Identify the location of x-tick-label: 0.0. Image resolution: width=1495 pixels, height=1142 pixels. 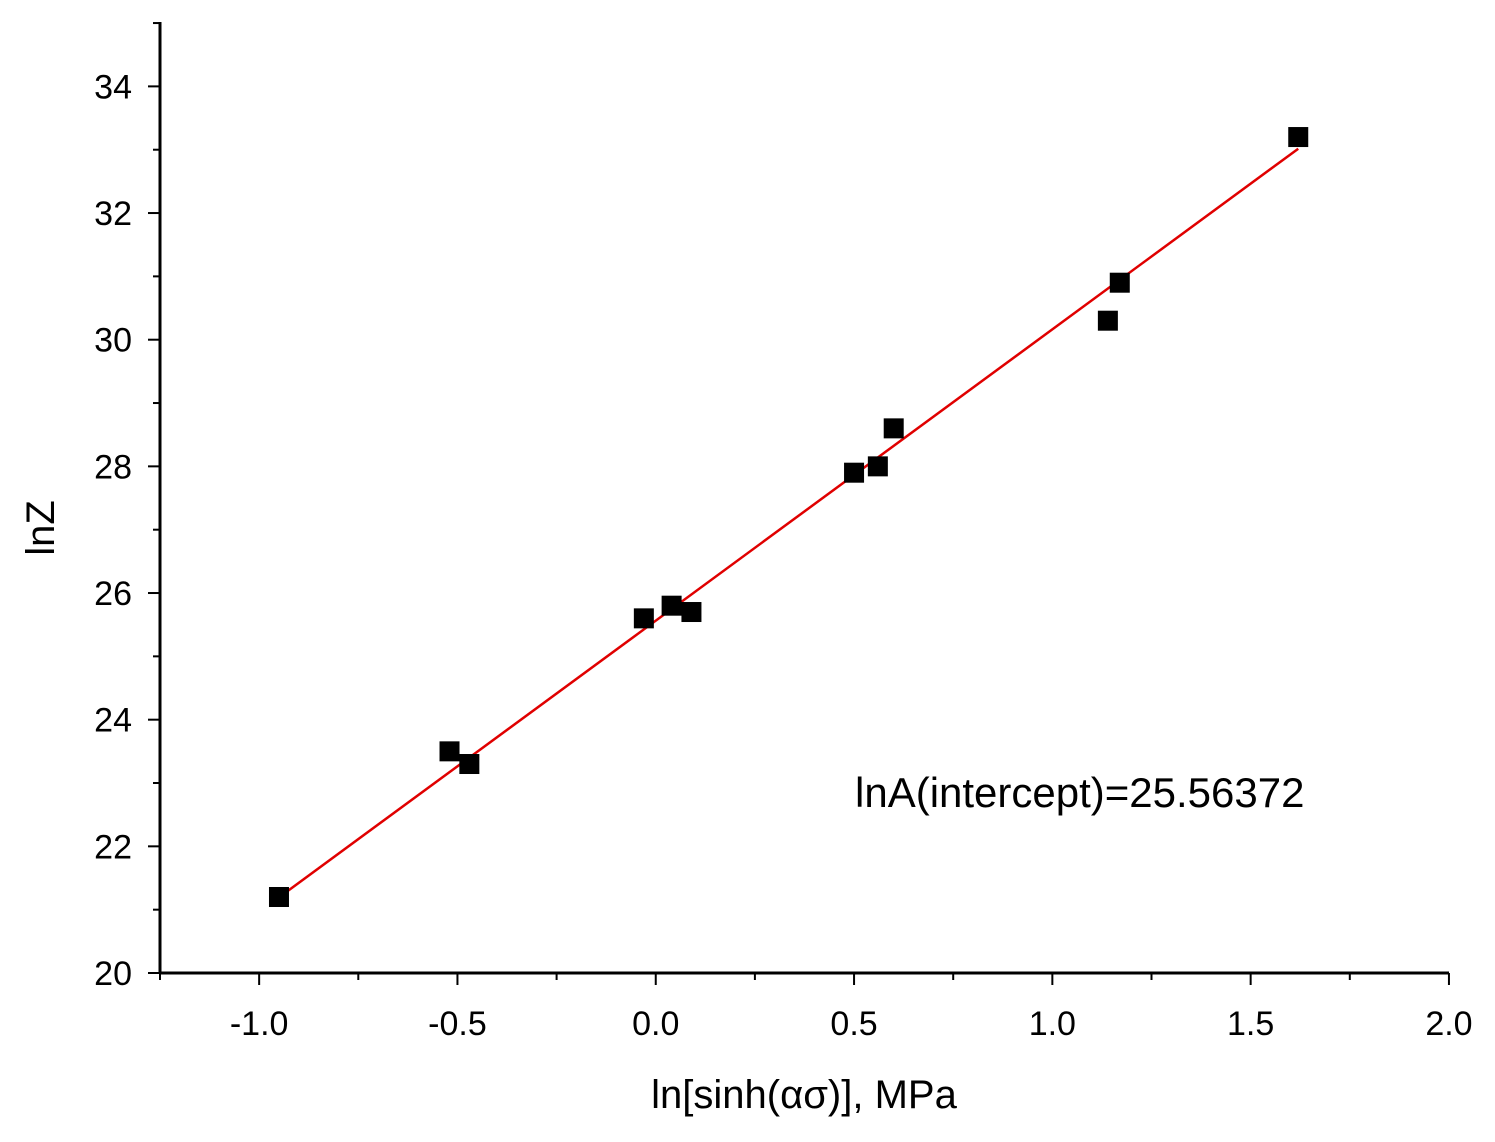
(655, 1024).